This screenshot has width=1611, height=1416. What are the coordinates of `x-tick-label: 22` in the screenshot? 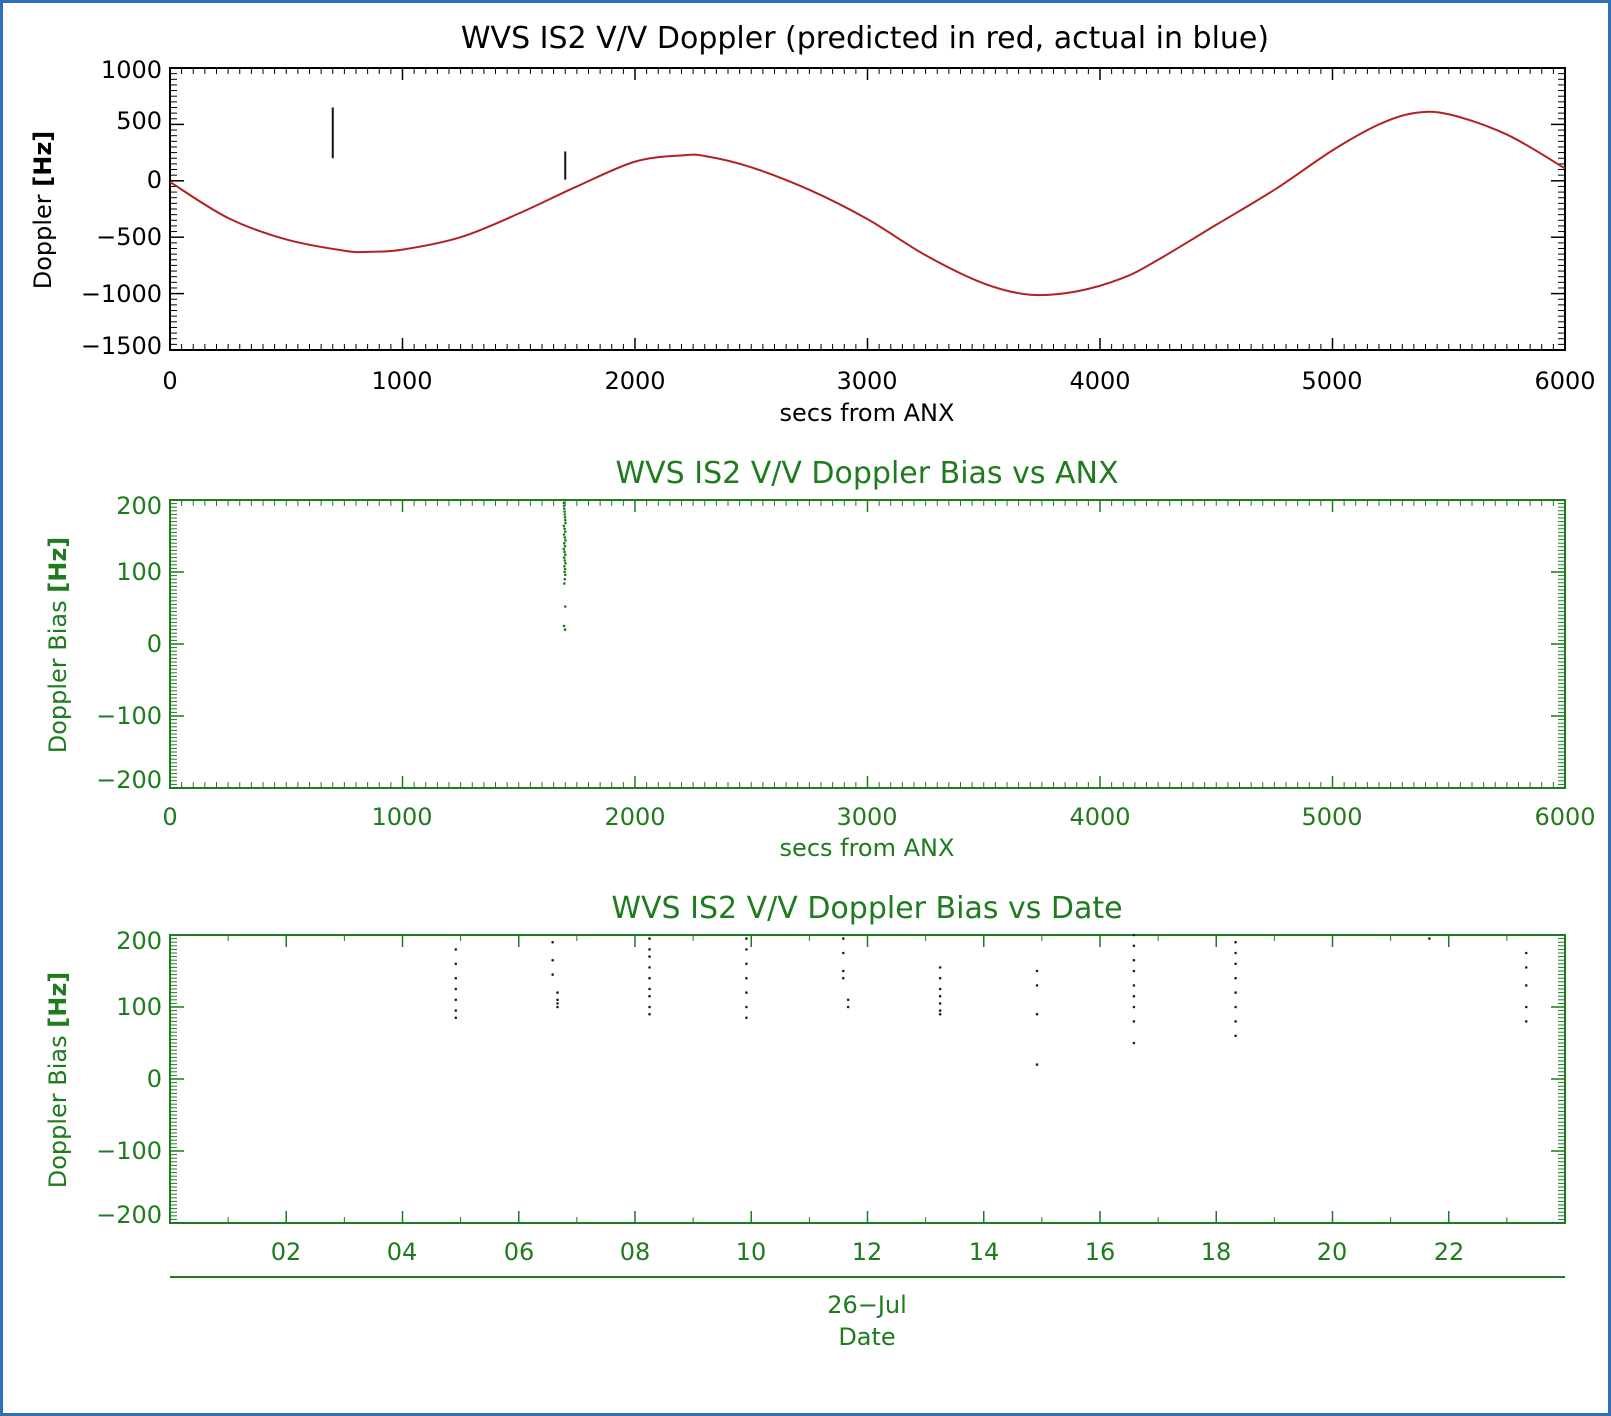 It's located at (1449, 1252).